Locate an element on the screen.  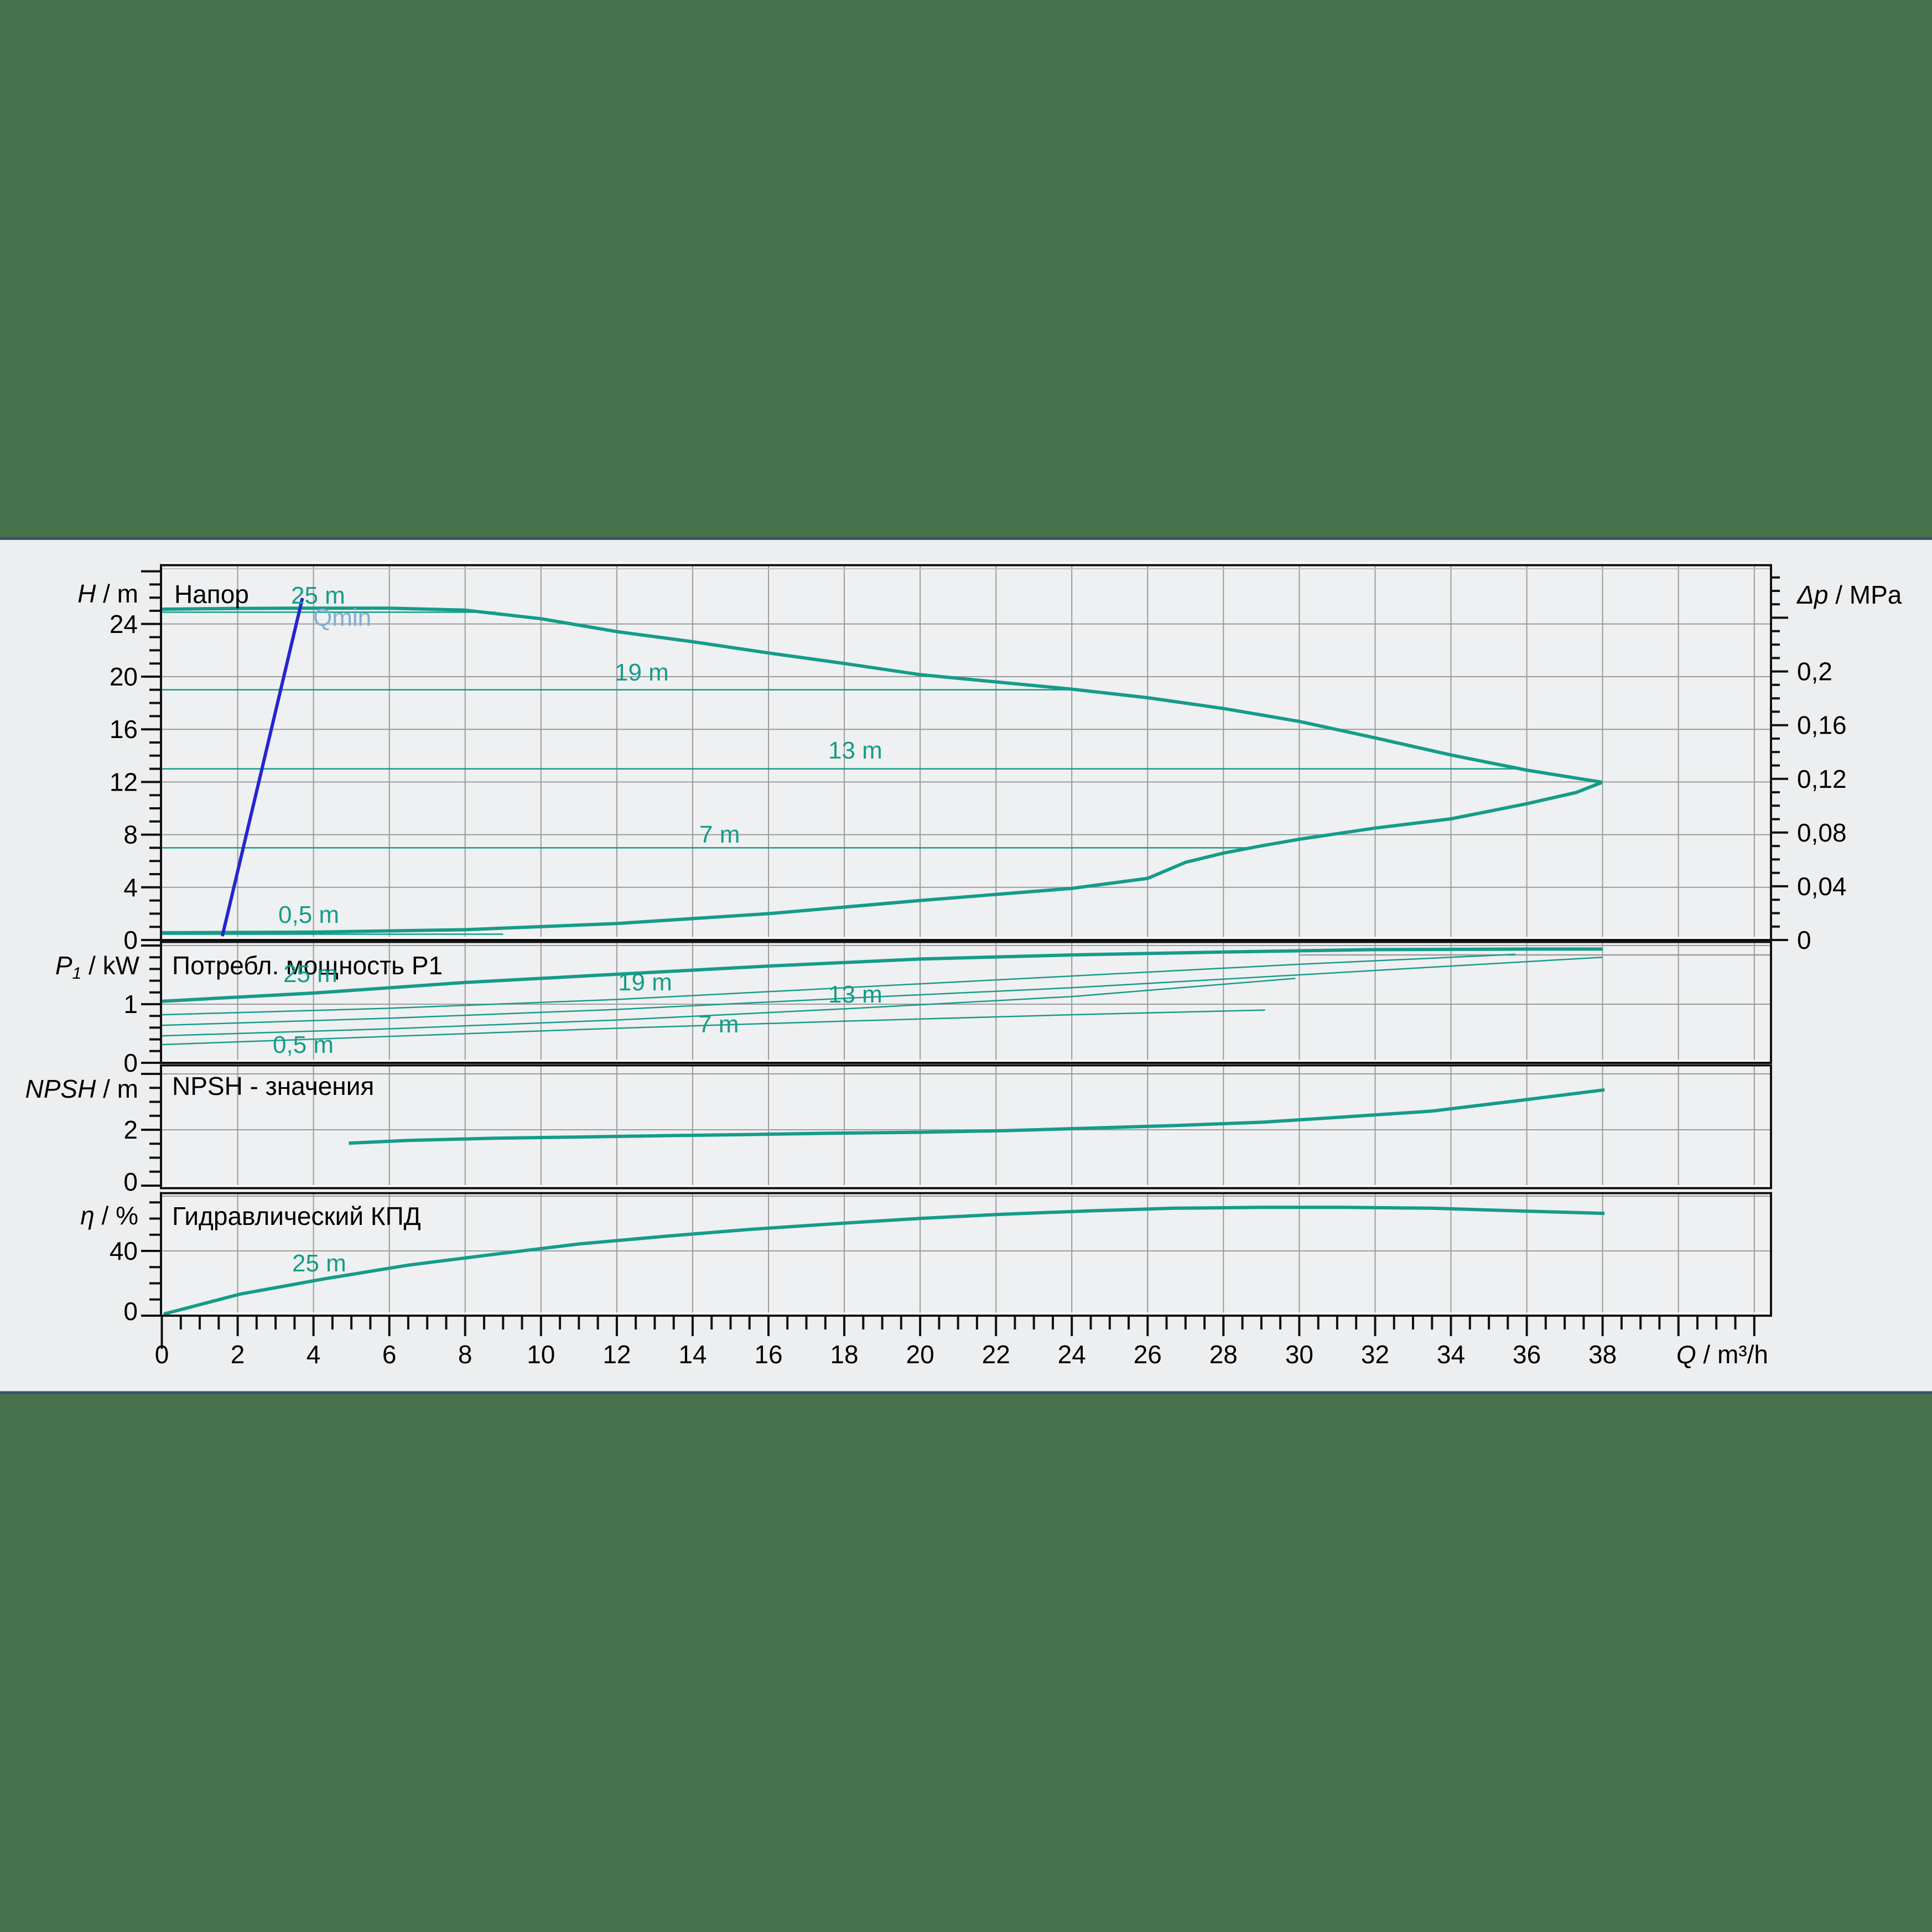
svg-text: 10 is located at coordinates (541, 1354).